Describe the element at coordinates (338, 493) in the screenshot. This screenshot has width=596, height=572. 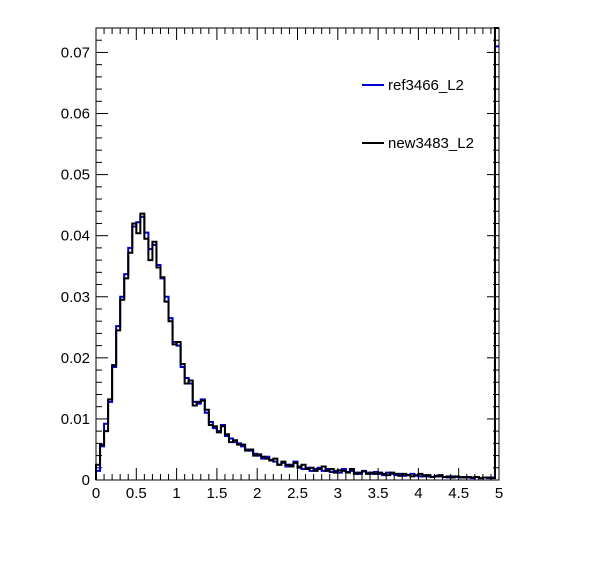
I see `x-tick-label: 3` at that location.